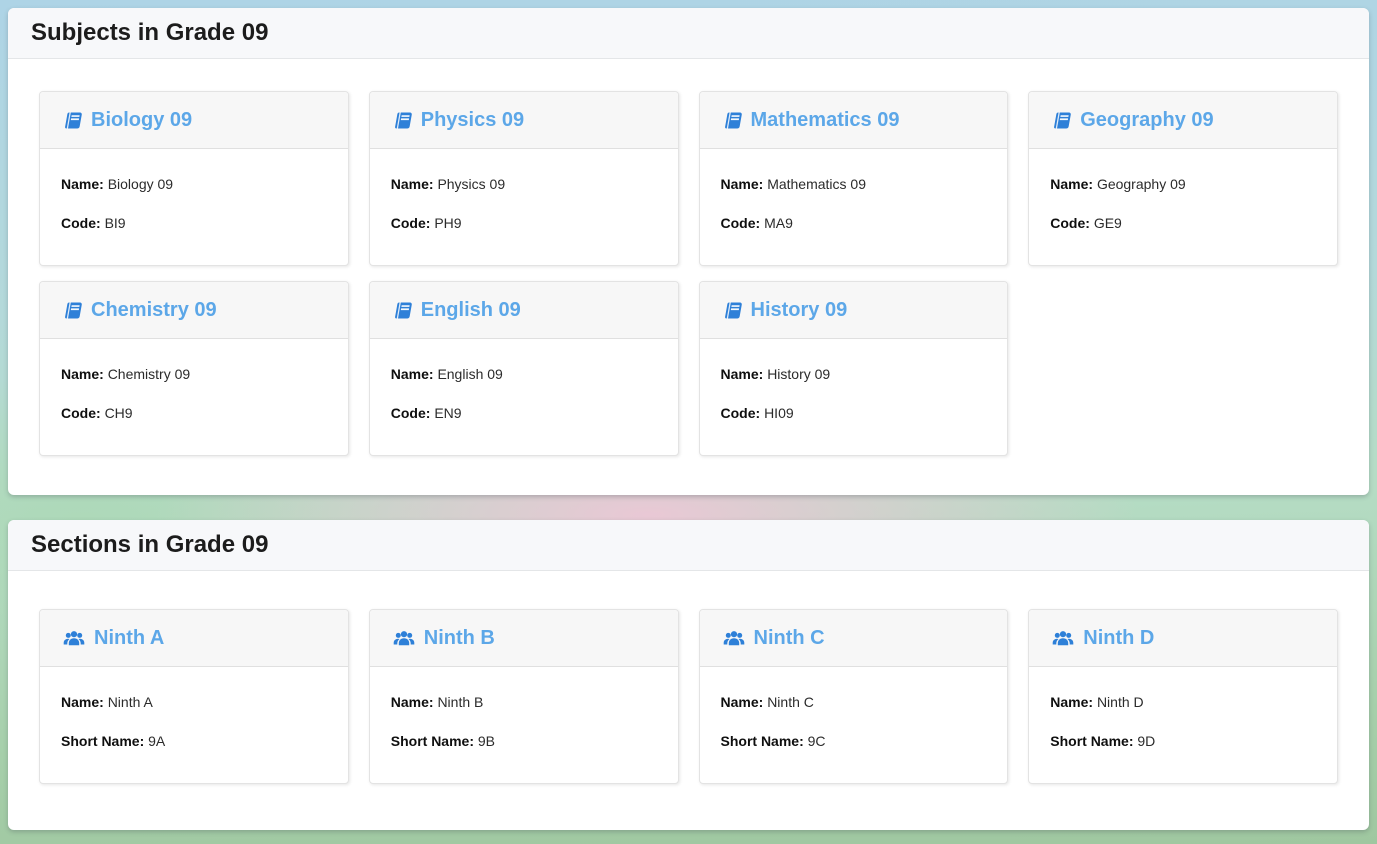  Describe the element at coordinates (194, 391) in the screenshot. I see `subject-card-body: Name: Chemistry 09 Code: CH9` at that location.